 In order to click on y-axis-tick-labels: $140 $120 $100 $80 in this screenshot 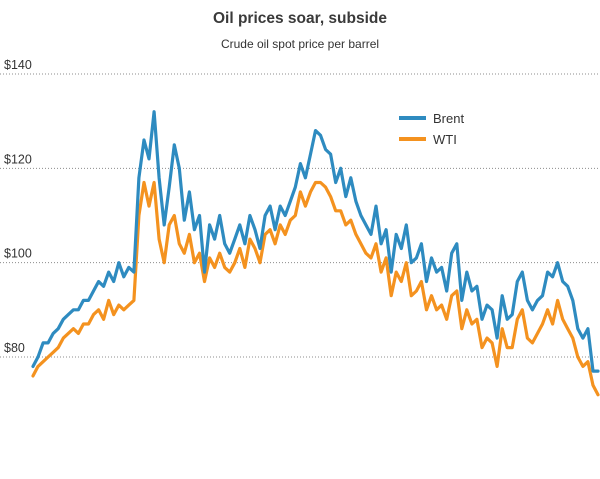, I will do `click(18, 206)`.